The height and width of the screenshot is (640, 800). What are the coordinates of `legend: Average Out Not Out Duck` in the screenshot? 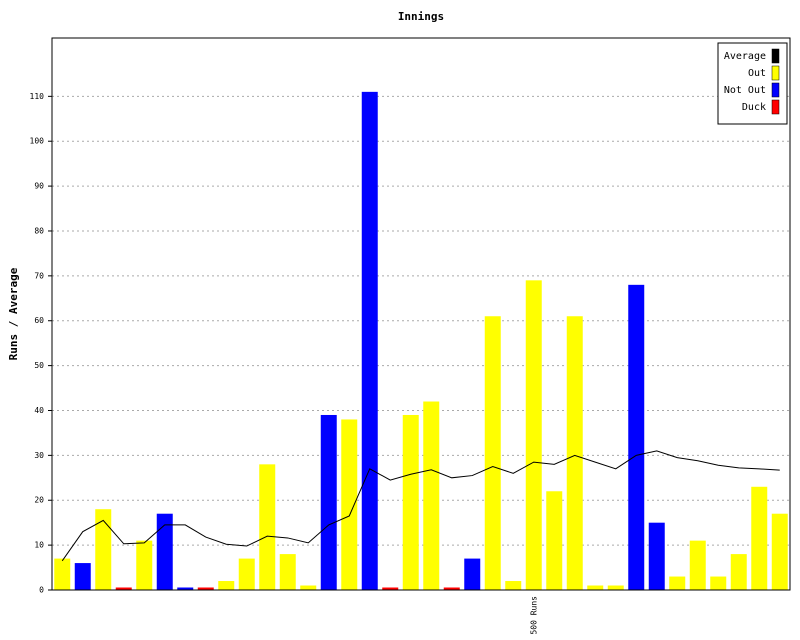 It's located at (752, 83).